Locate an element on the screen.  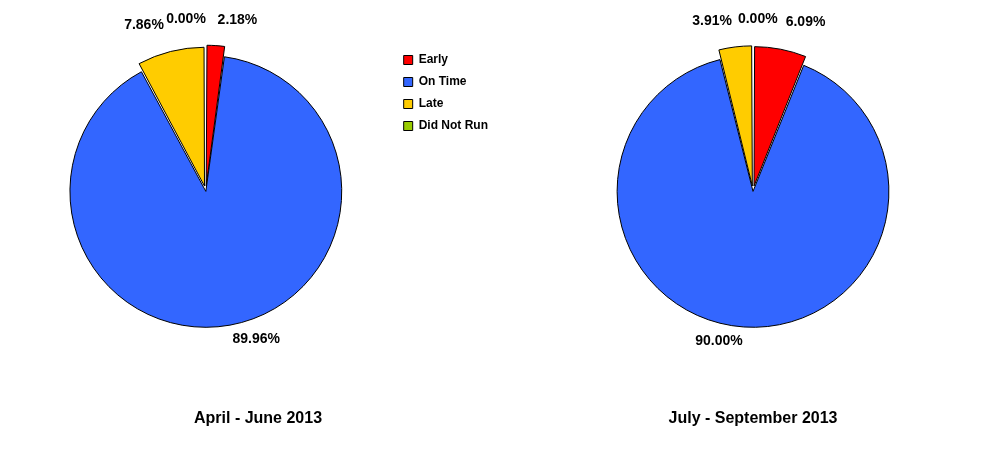
text: April - June 2013 is located at coordinates (258, 417).